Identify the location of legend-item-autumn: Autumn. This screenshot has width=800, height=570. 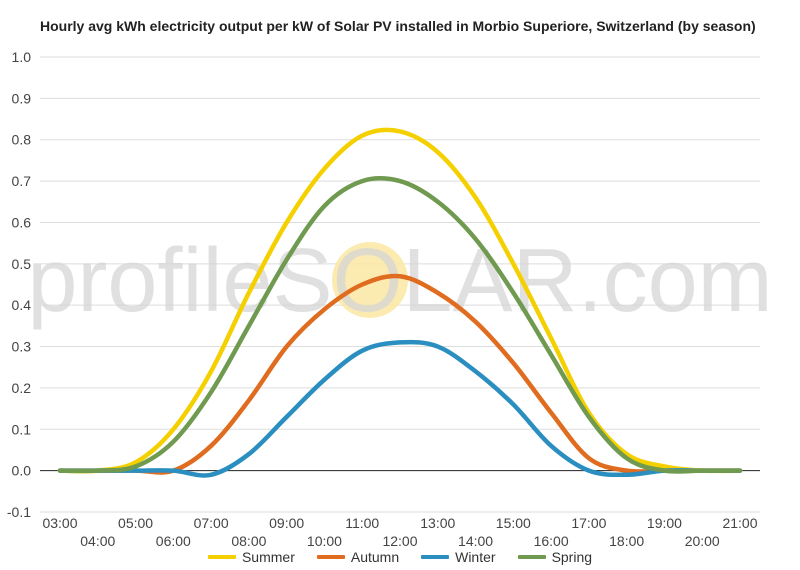
(358, 557).